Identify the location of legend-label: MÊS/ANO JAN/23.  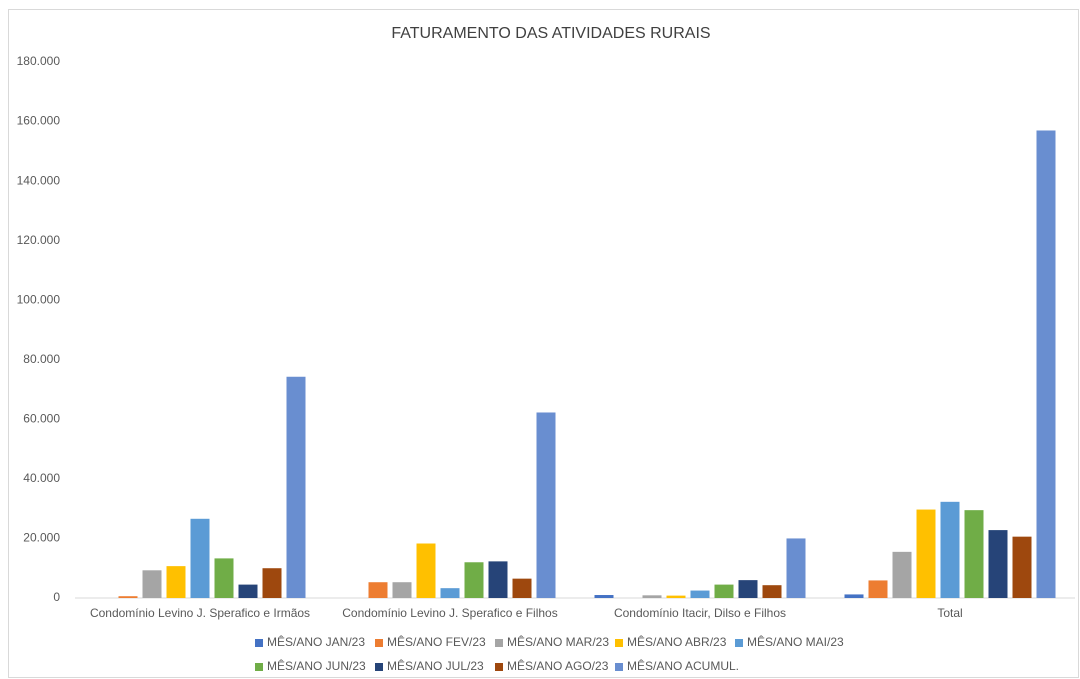
(316, 641).